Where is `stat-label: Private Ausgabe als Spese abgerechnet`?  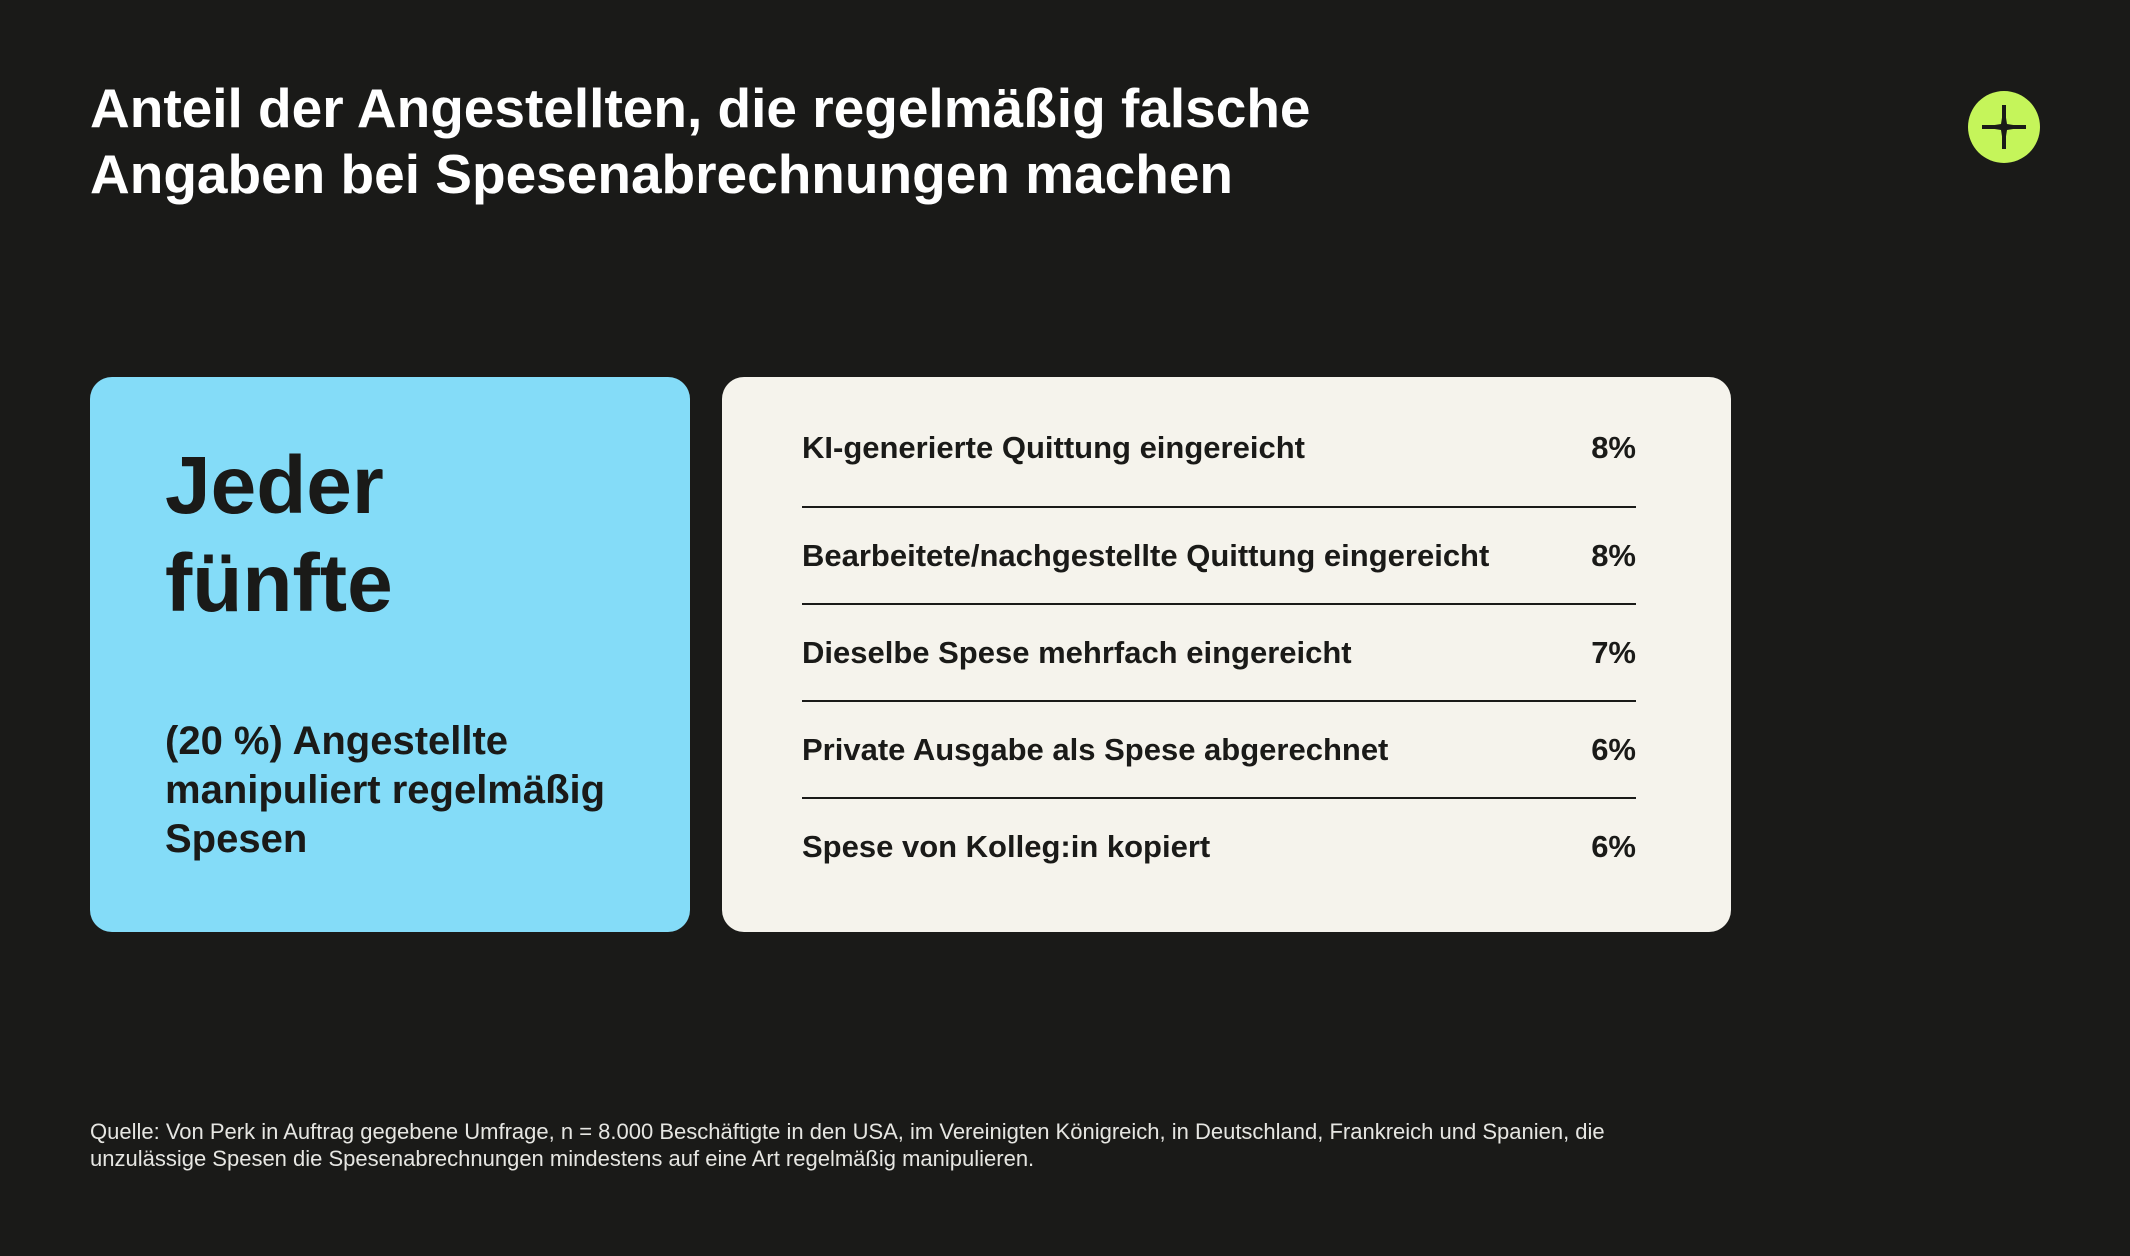 stat-label: Private Ausgabe als Spese abgerechnet is located at coordinates (1095, 749).